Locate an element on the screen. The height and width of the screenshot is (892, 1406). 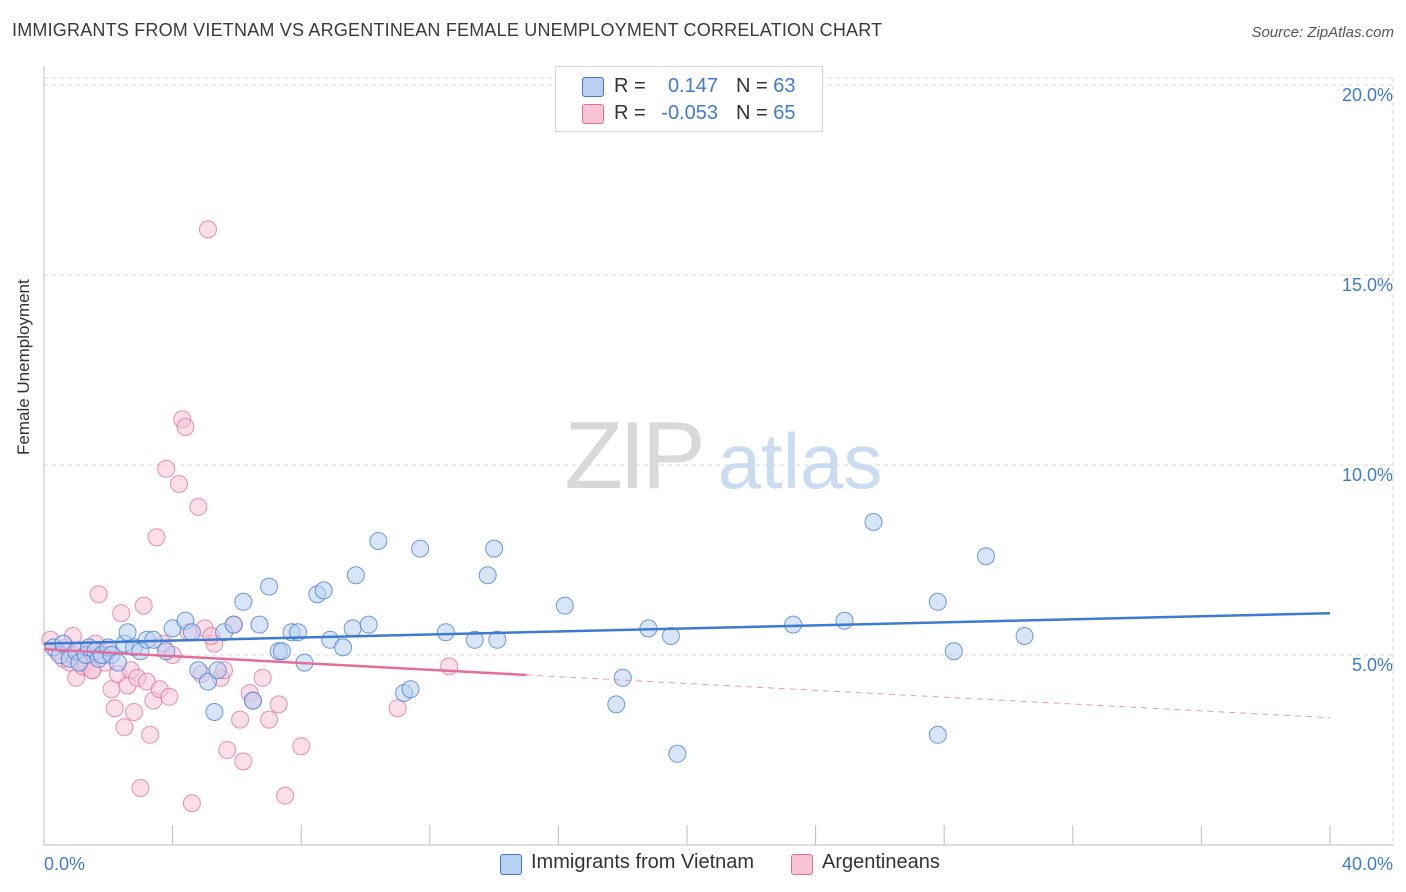
y-tick-label: 20.0% is located at coordinates (1367, 95).